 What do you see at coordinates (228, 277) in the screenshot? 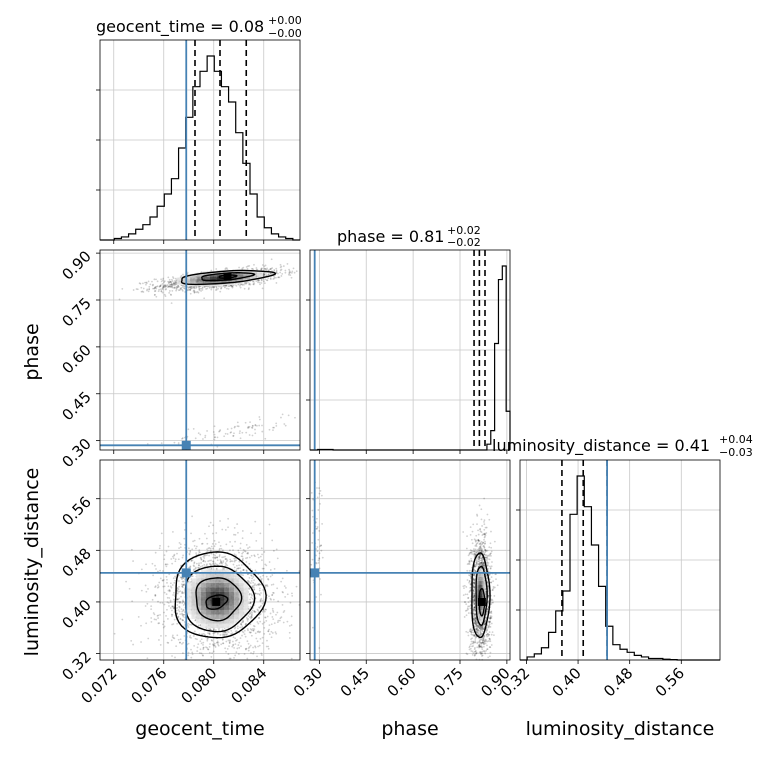
I see `contour-mid` at bounding box center [228, 277].